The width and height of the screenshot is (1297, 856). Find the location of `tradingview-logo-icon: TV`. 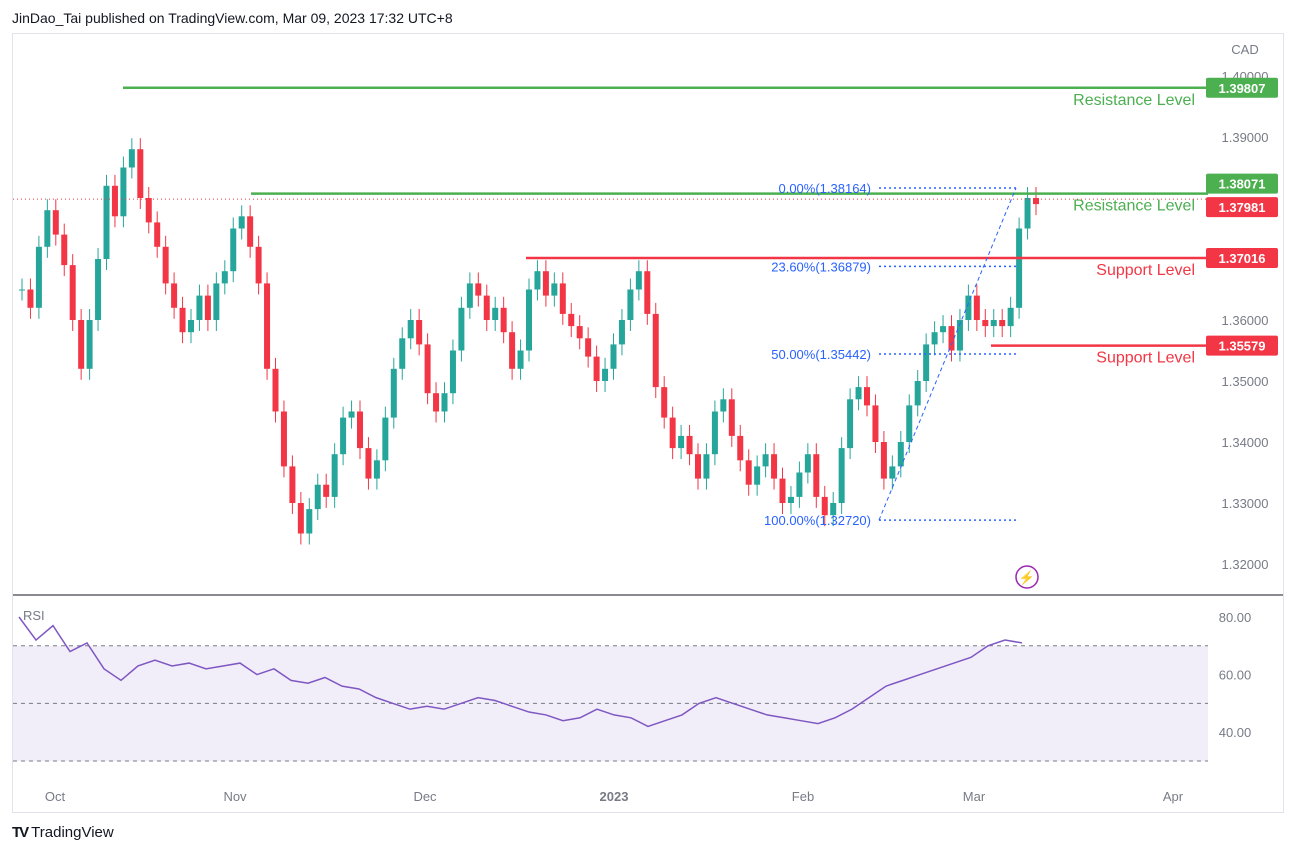

tradingview-logo-icon: TV is located at coordinates (20, 832).